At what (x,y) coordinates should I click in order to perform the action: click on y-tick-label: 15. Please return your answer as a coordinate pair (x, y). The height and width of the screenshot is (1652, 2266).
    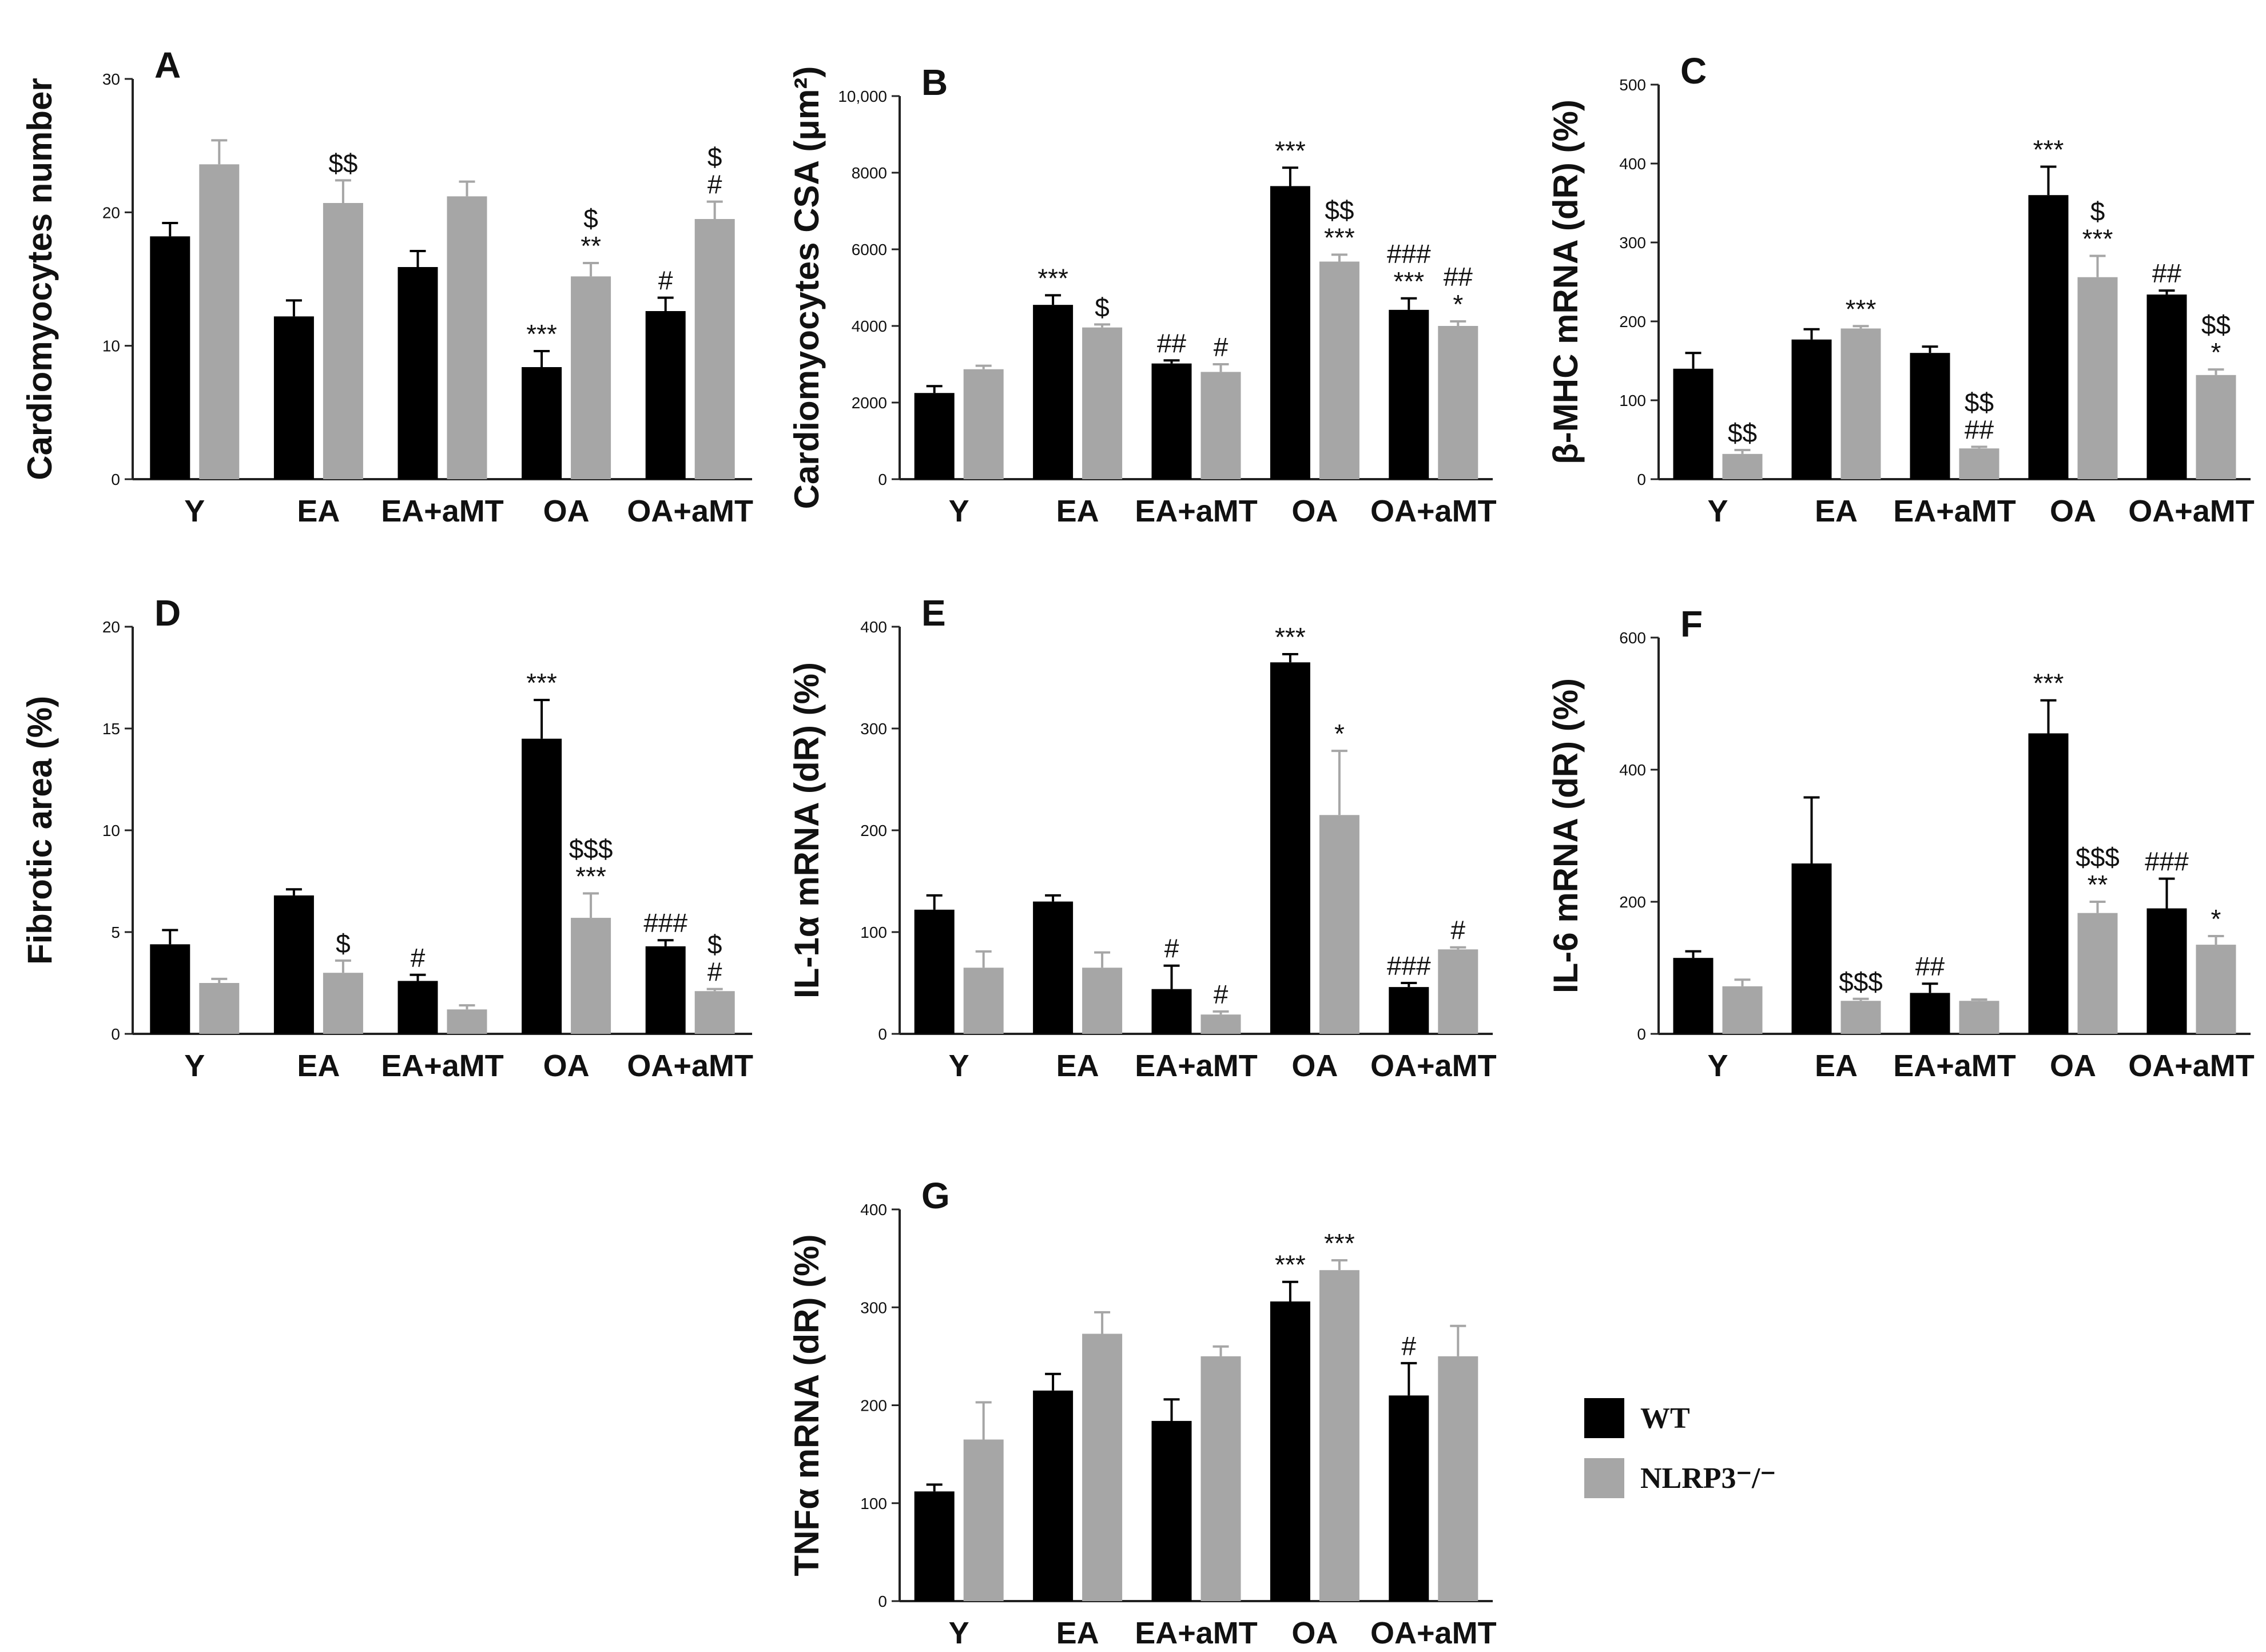
    Looking at the image, I should click on (111, 729).